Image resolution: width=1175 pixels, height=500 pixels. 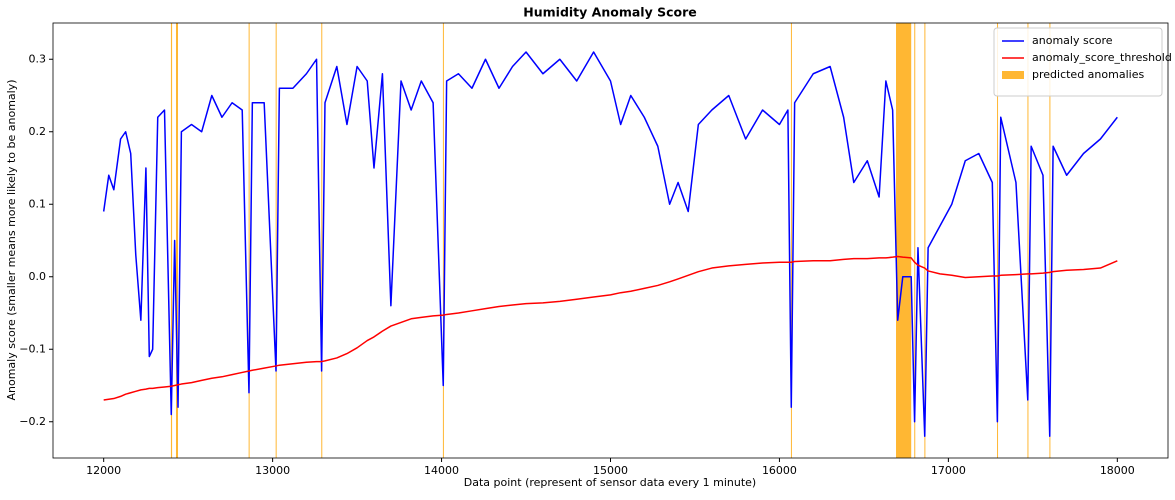 What do you see at coordinates (103, 470) in the screenshot?
I see `x-tick-label: 12000` at bounding box center [103, 470].